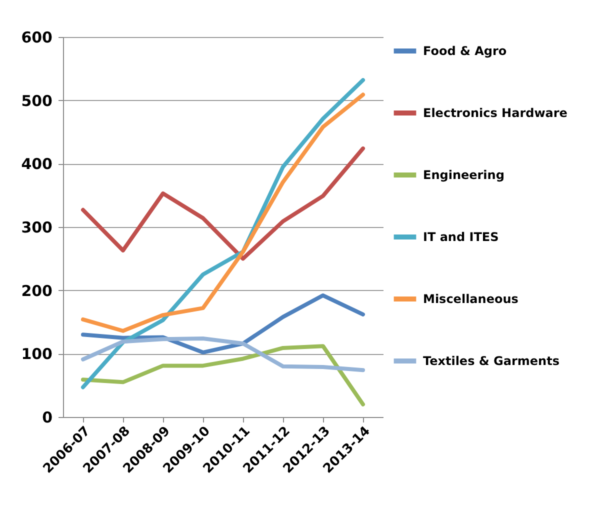  I want to click on y-tick-label: 200, so click(36, 291).